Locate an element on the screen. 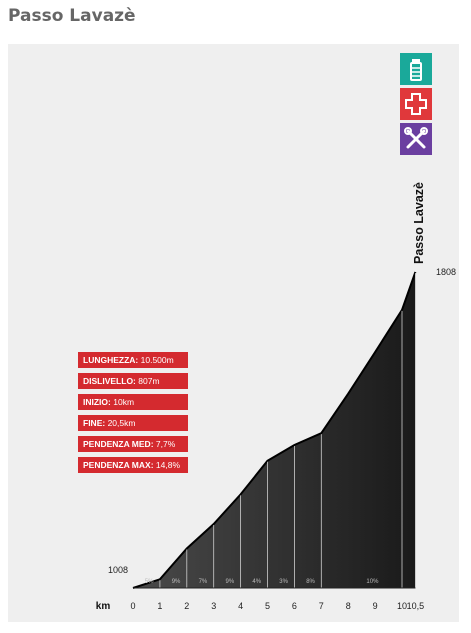 The image size is (471, 633). segment-grade-label: 5% is located at coordinates (149, 582).